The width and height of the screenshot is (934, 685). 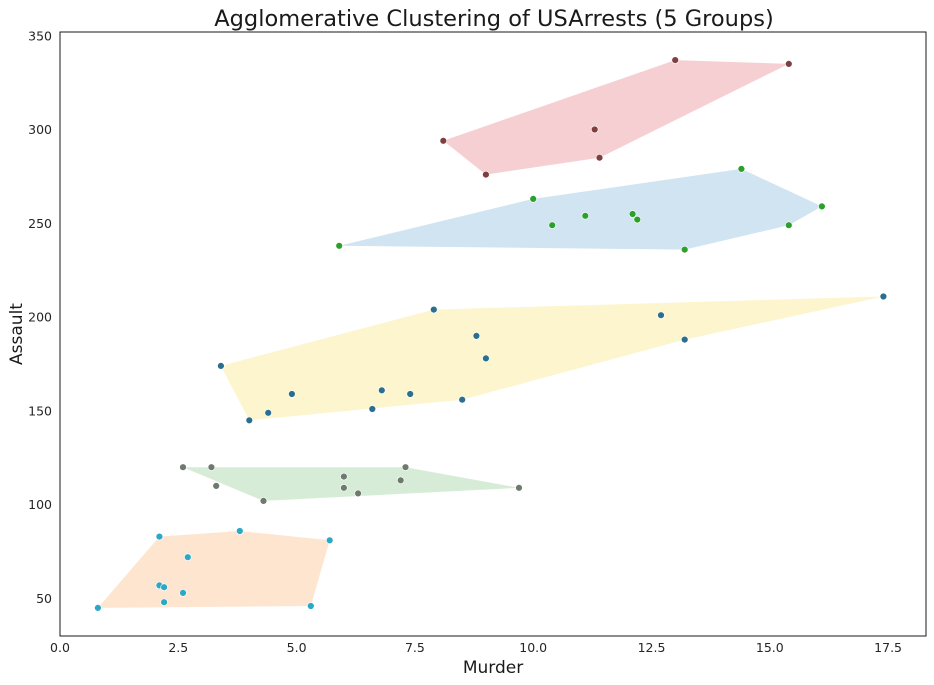 I want to click on group-3-hull, so click(x=552, y=358).